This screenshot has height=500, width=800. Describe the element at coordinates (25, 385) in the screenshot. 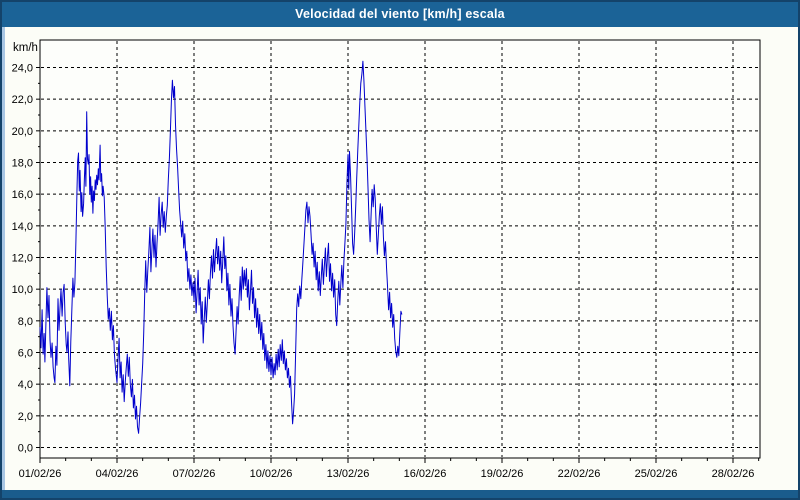

I see `y-tick-label: 4,0` at that location.